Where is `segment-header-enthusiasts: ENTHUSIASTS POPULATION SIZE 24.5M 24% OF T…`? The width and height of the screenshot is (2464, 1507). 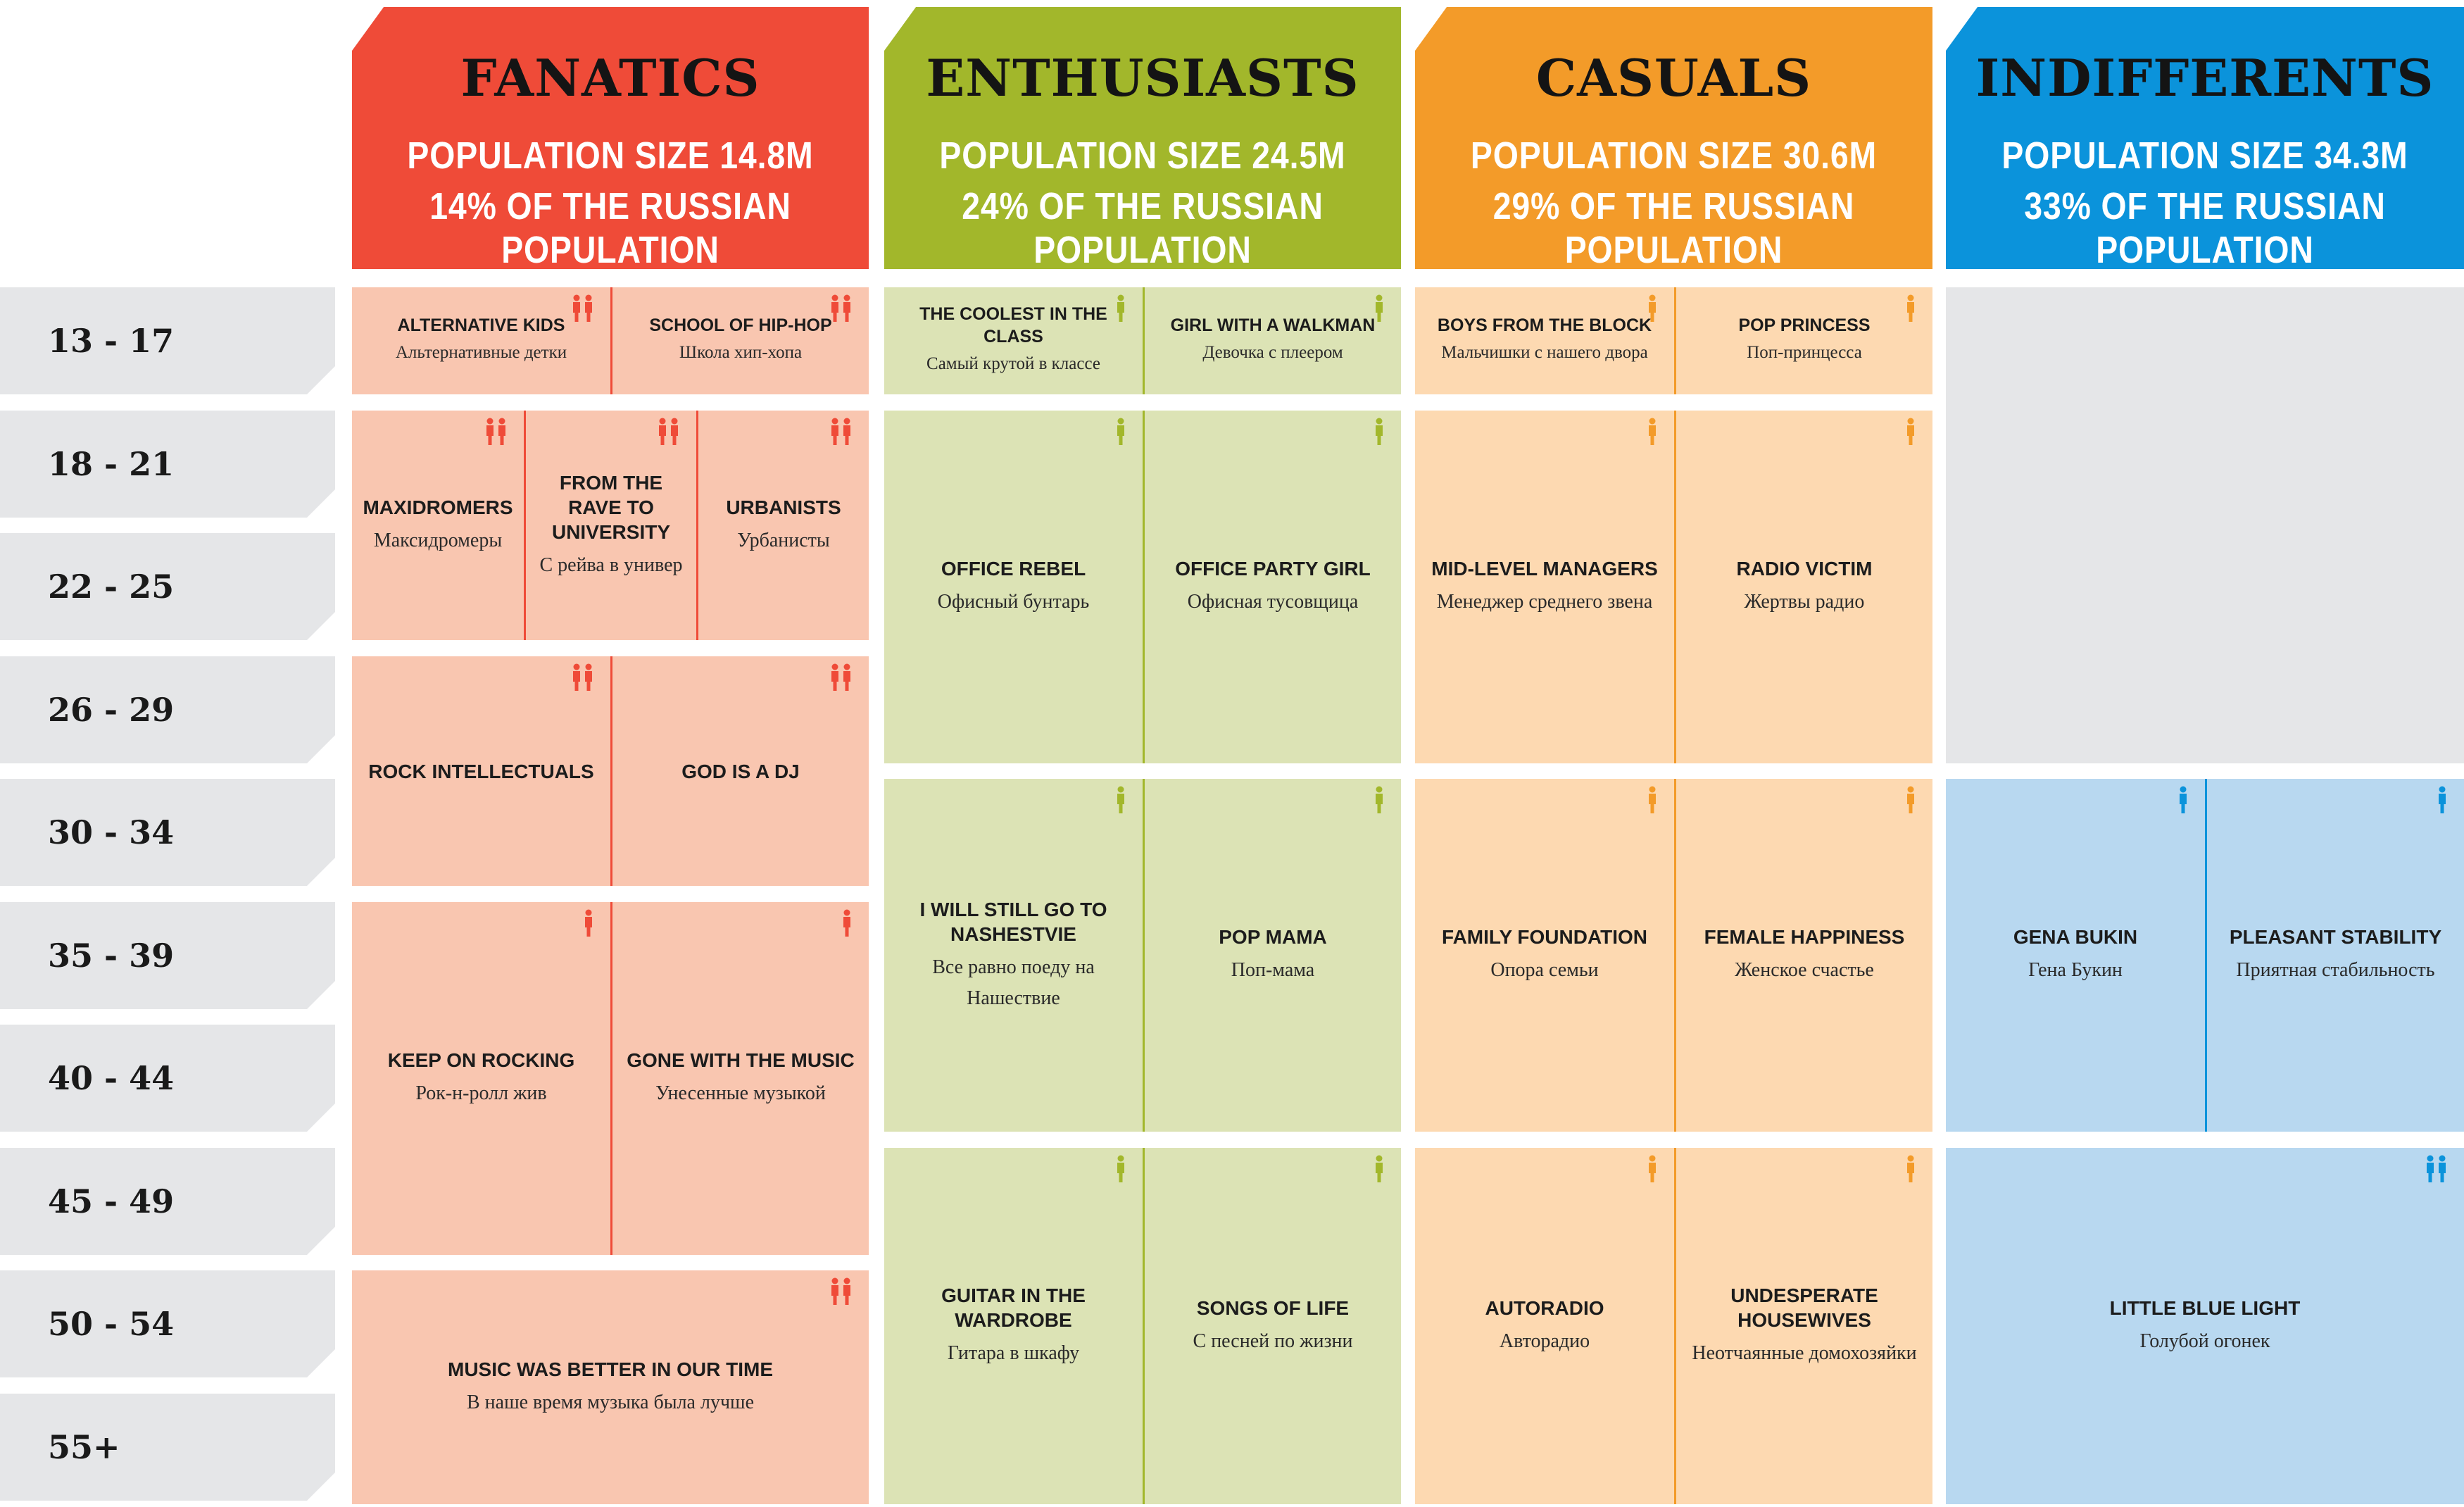 segment-header-enthusiasts: ENTHUSIASTS POPULATION SIZE 24.5M 24% OF T… is located at coordinates (1142, 138).